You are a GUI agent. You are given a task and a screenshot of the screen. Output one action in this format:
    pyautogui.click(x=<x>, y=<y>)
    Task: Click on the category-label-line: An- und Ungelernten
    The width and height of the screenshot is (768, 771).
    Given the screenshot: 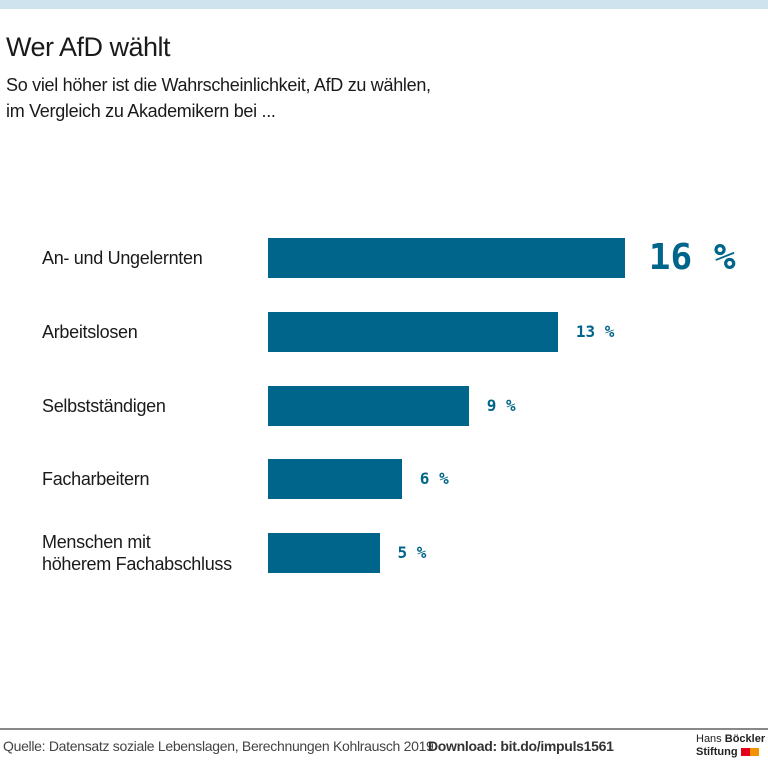 What is the action you would take?
    pyautogui.click(x=122, y=258)
    